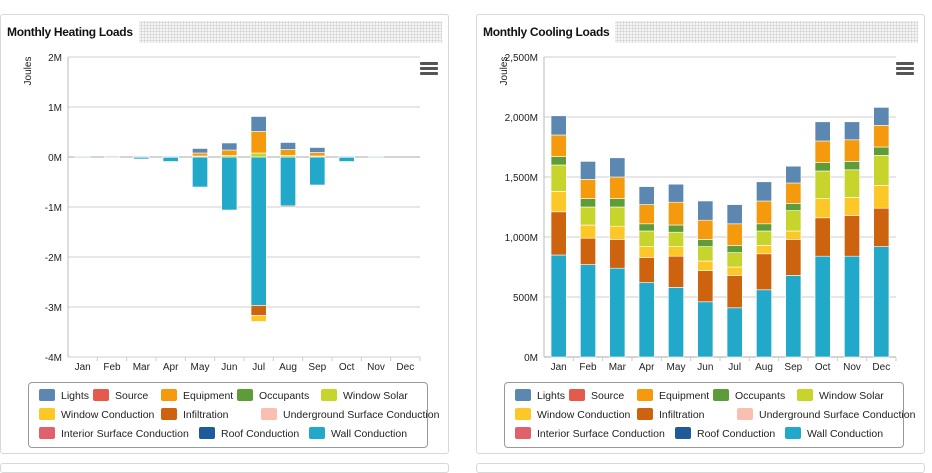  What do you see at coordinates (881, 302) in the screenshot?
I see `bar-wall-conduction-dec` at bounding box center [881, 302].